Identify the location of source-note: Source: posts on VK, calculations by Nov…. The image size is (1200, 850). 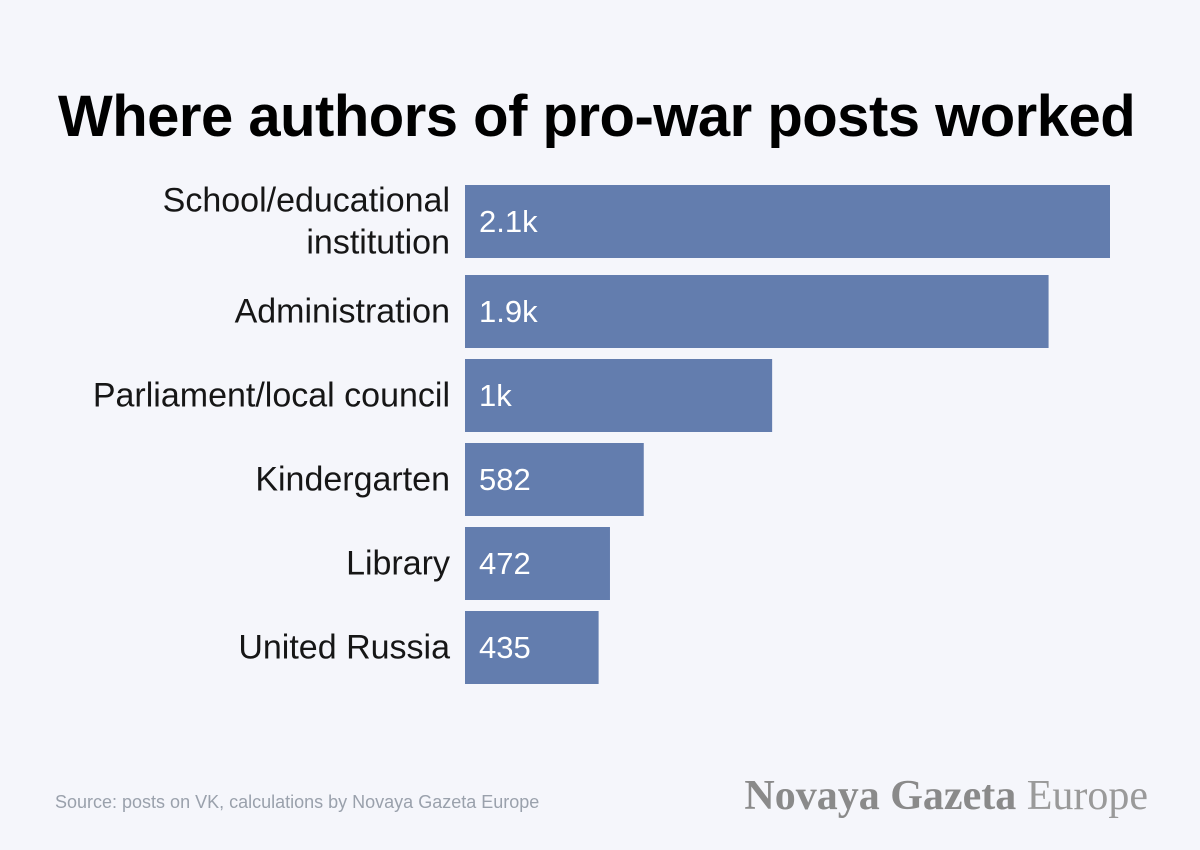
(297, 802).